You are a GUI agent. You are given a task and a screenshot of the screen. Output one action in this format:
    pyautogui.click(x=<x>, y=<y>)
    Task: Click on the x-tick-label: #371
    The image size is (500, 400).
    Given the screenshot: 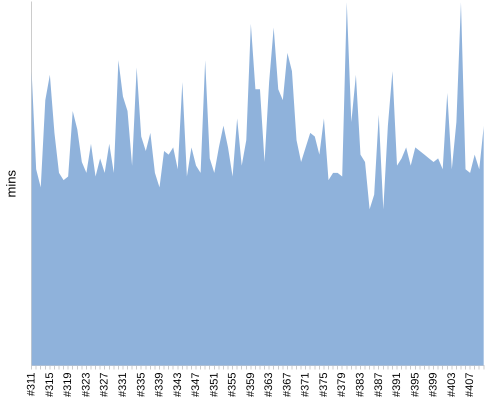 What is the action you would take?
    pyautogui.click(x=306, y=385)
    